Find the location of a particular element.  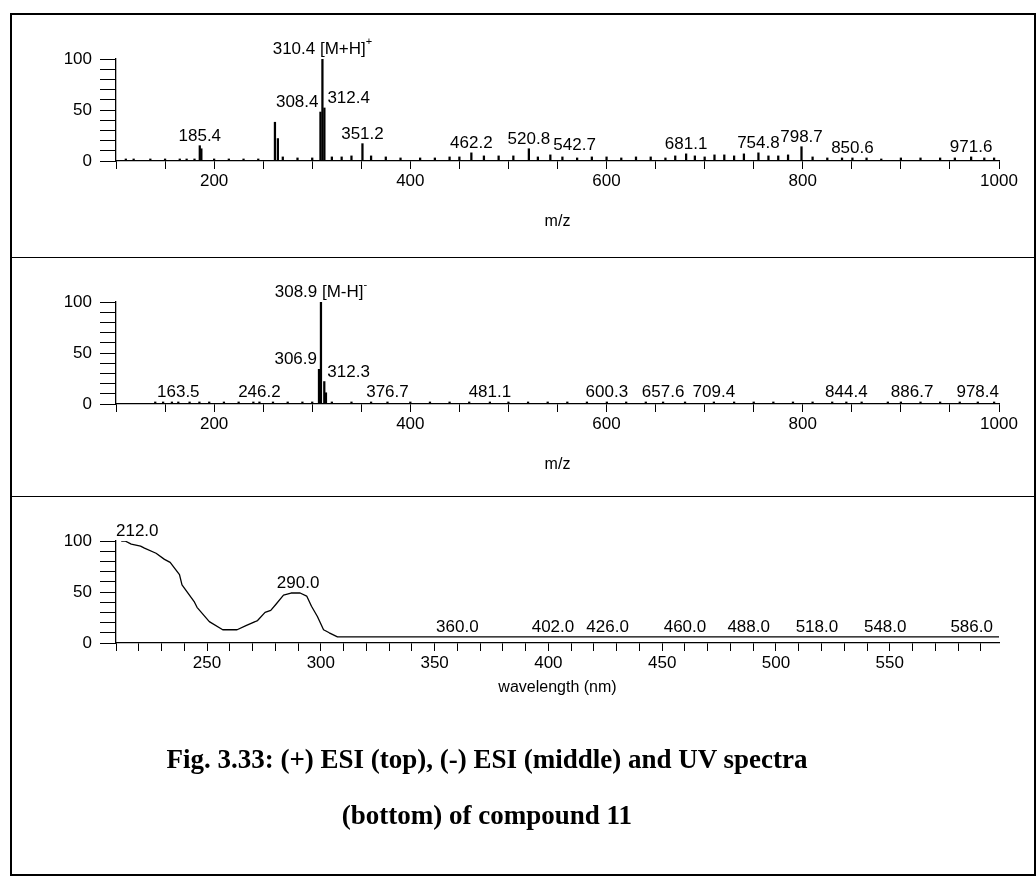

annotation: 460.0 is located at coordinates (685, 626).